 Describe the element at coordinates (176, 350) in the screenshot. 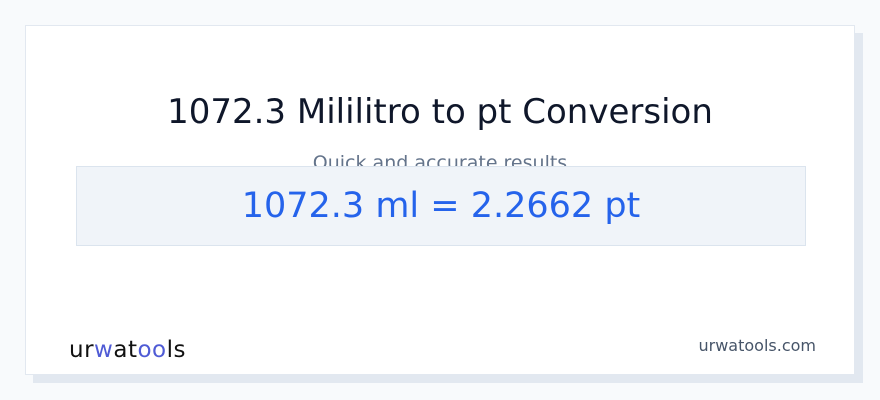

I see `logo-part: ls` at that location.